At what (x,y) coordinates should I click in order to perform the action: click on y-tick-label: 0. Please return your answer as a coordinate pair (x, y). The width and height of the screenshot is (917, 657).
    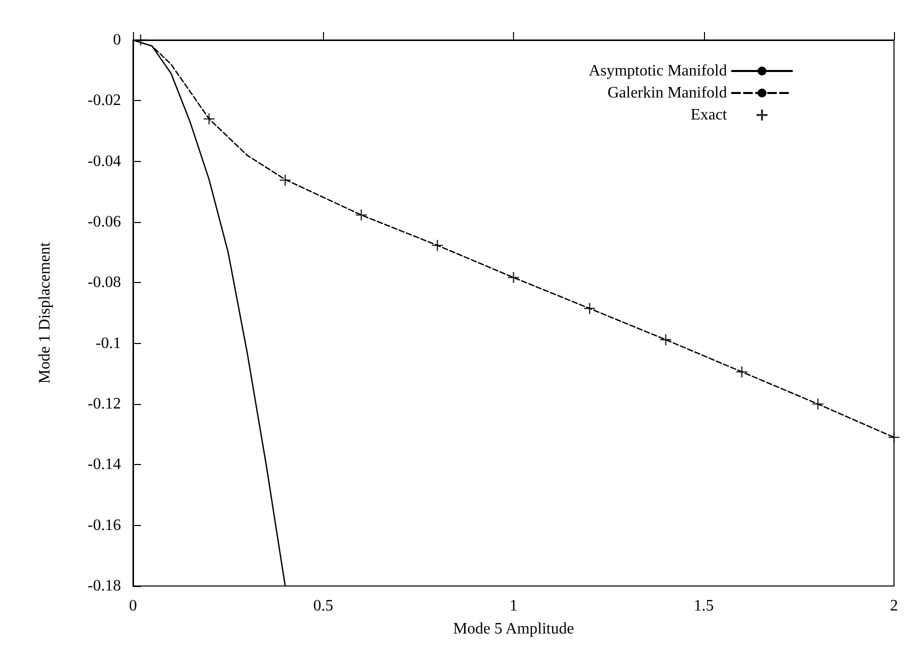
    Looking at the image, I should click on (117, 40).